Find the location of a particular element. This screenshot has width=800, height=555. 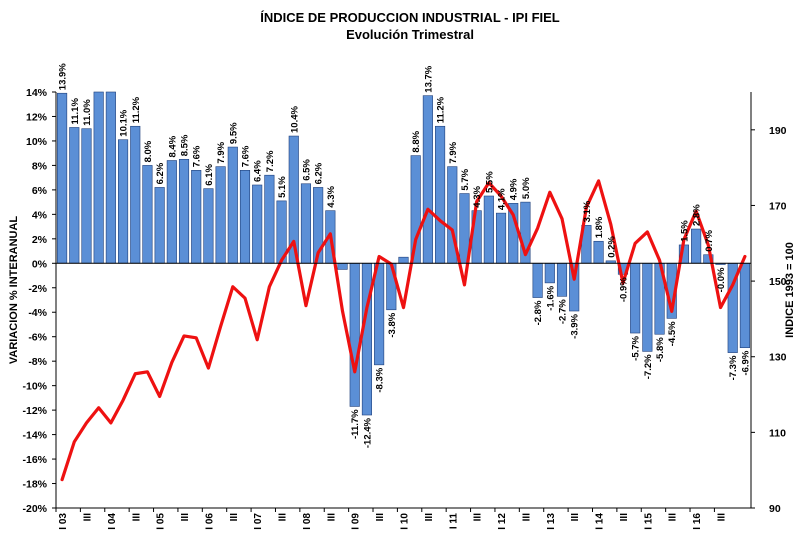

x-tick-label: I 11 is located at coordinates (453, 521).